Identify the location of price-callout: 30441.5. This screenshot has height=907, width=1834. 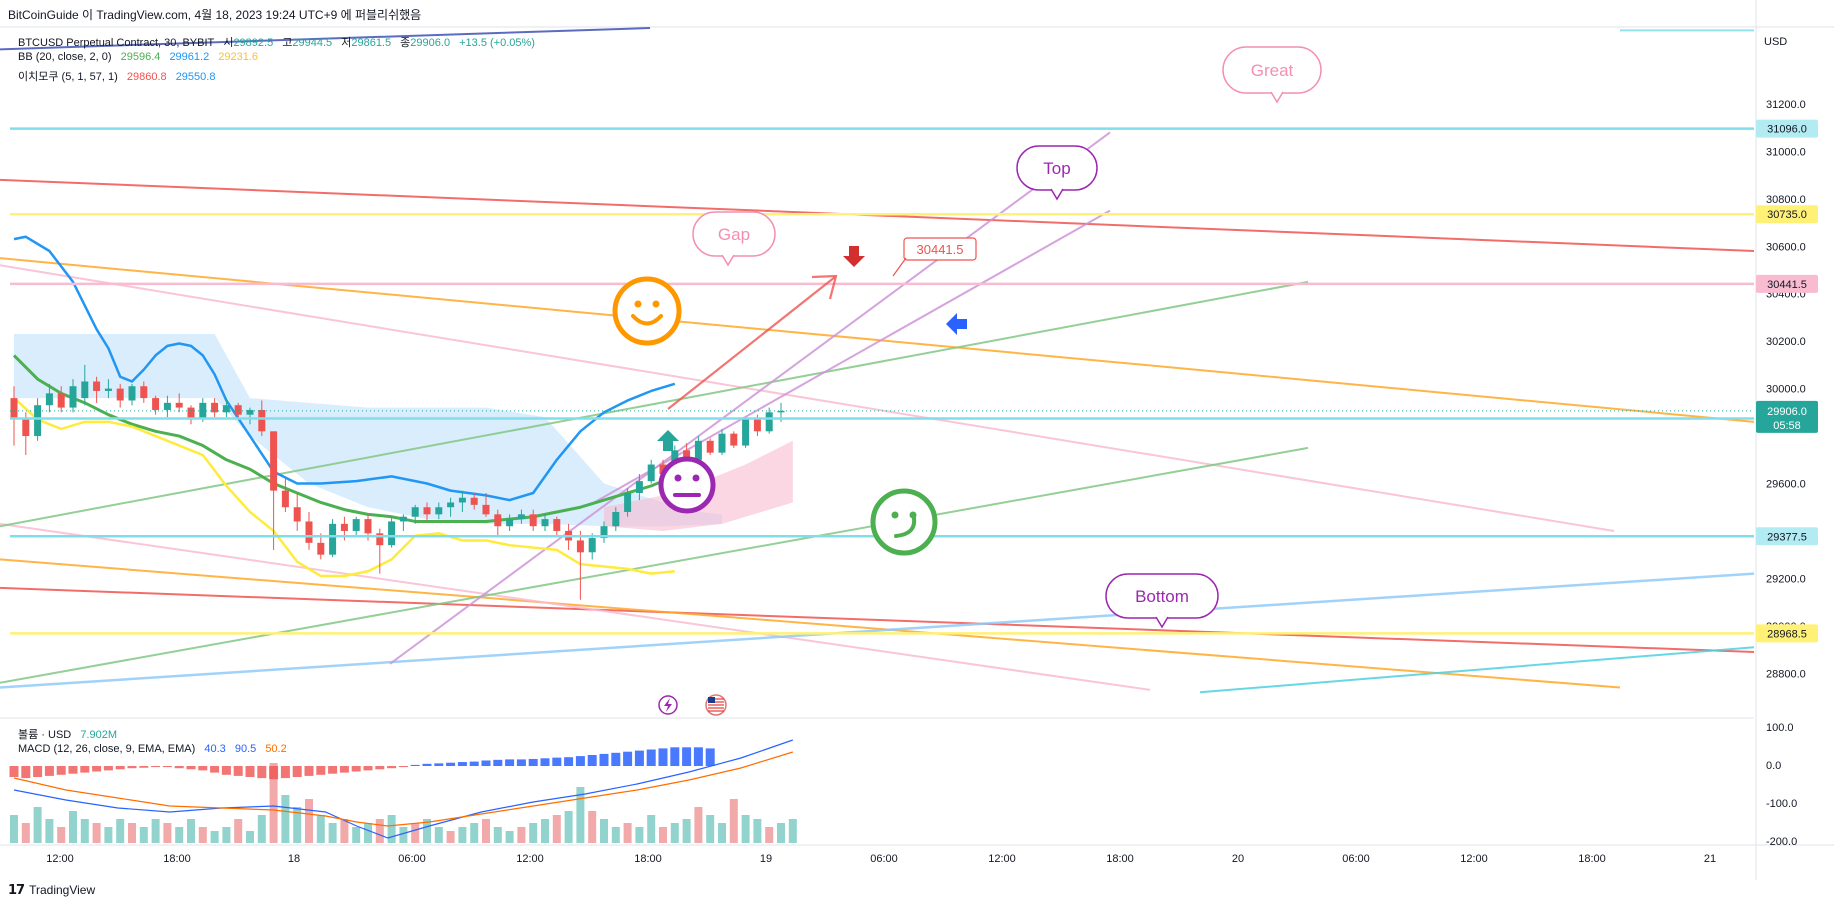
(934, 257).